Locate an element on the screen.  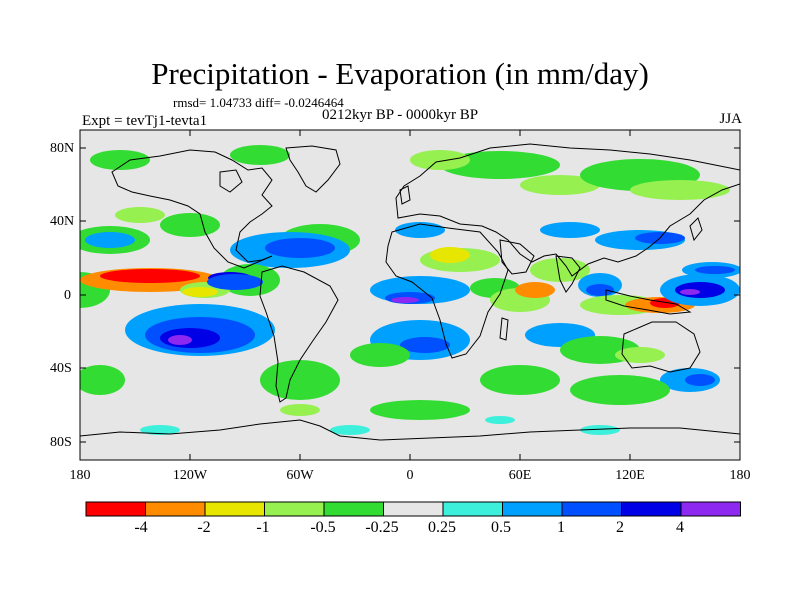
y-tick-40n: 40N is located at coordinates (62, 221).